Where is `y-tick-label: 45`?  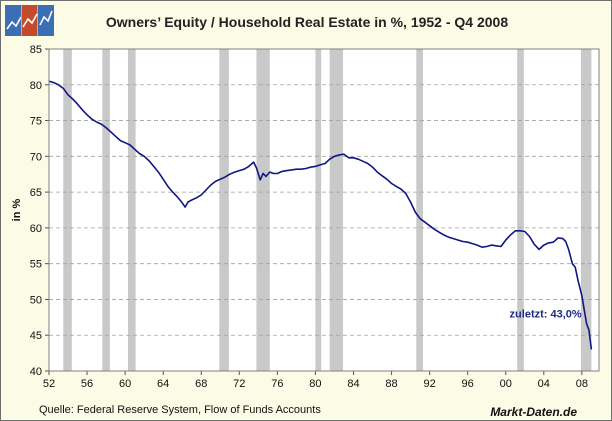
y-tick-label: 45 is located at coordinates (36, 336).